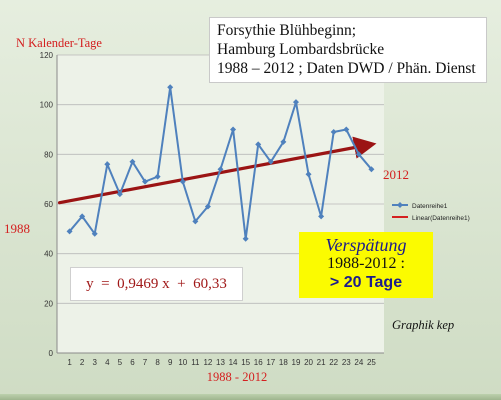 The image size is (501, 400). What do you see at coordinates (95, 362) in the screenshot?
I see `x-tick-label: 3` at bounding box center [95, 362].